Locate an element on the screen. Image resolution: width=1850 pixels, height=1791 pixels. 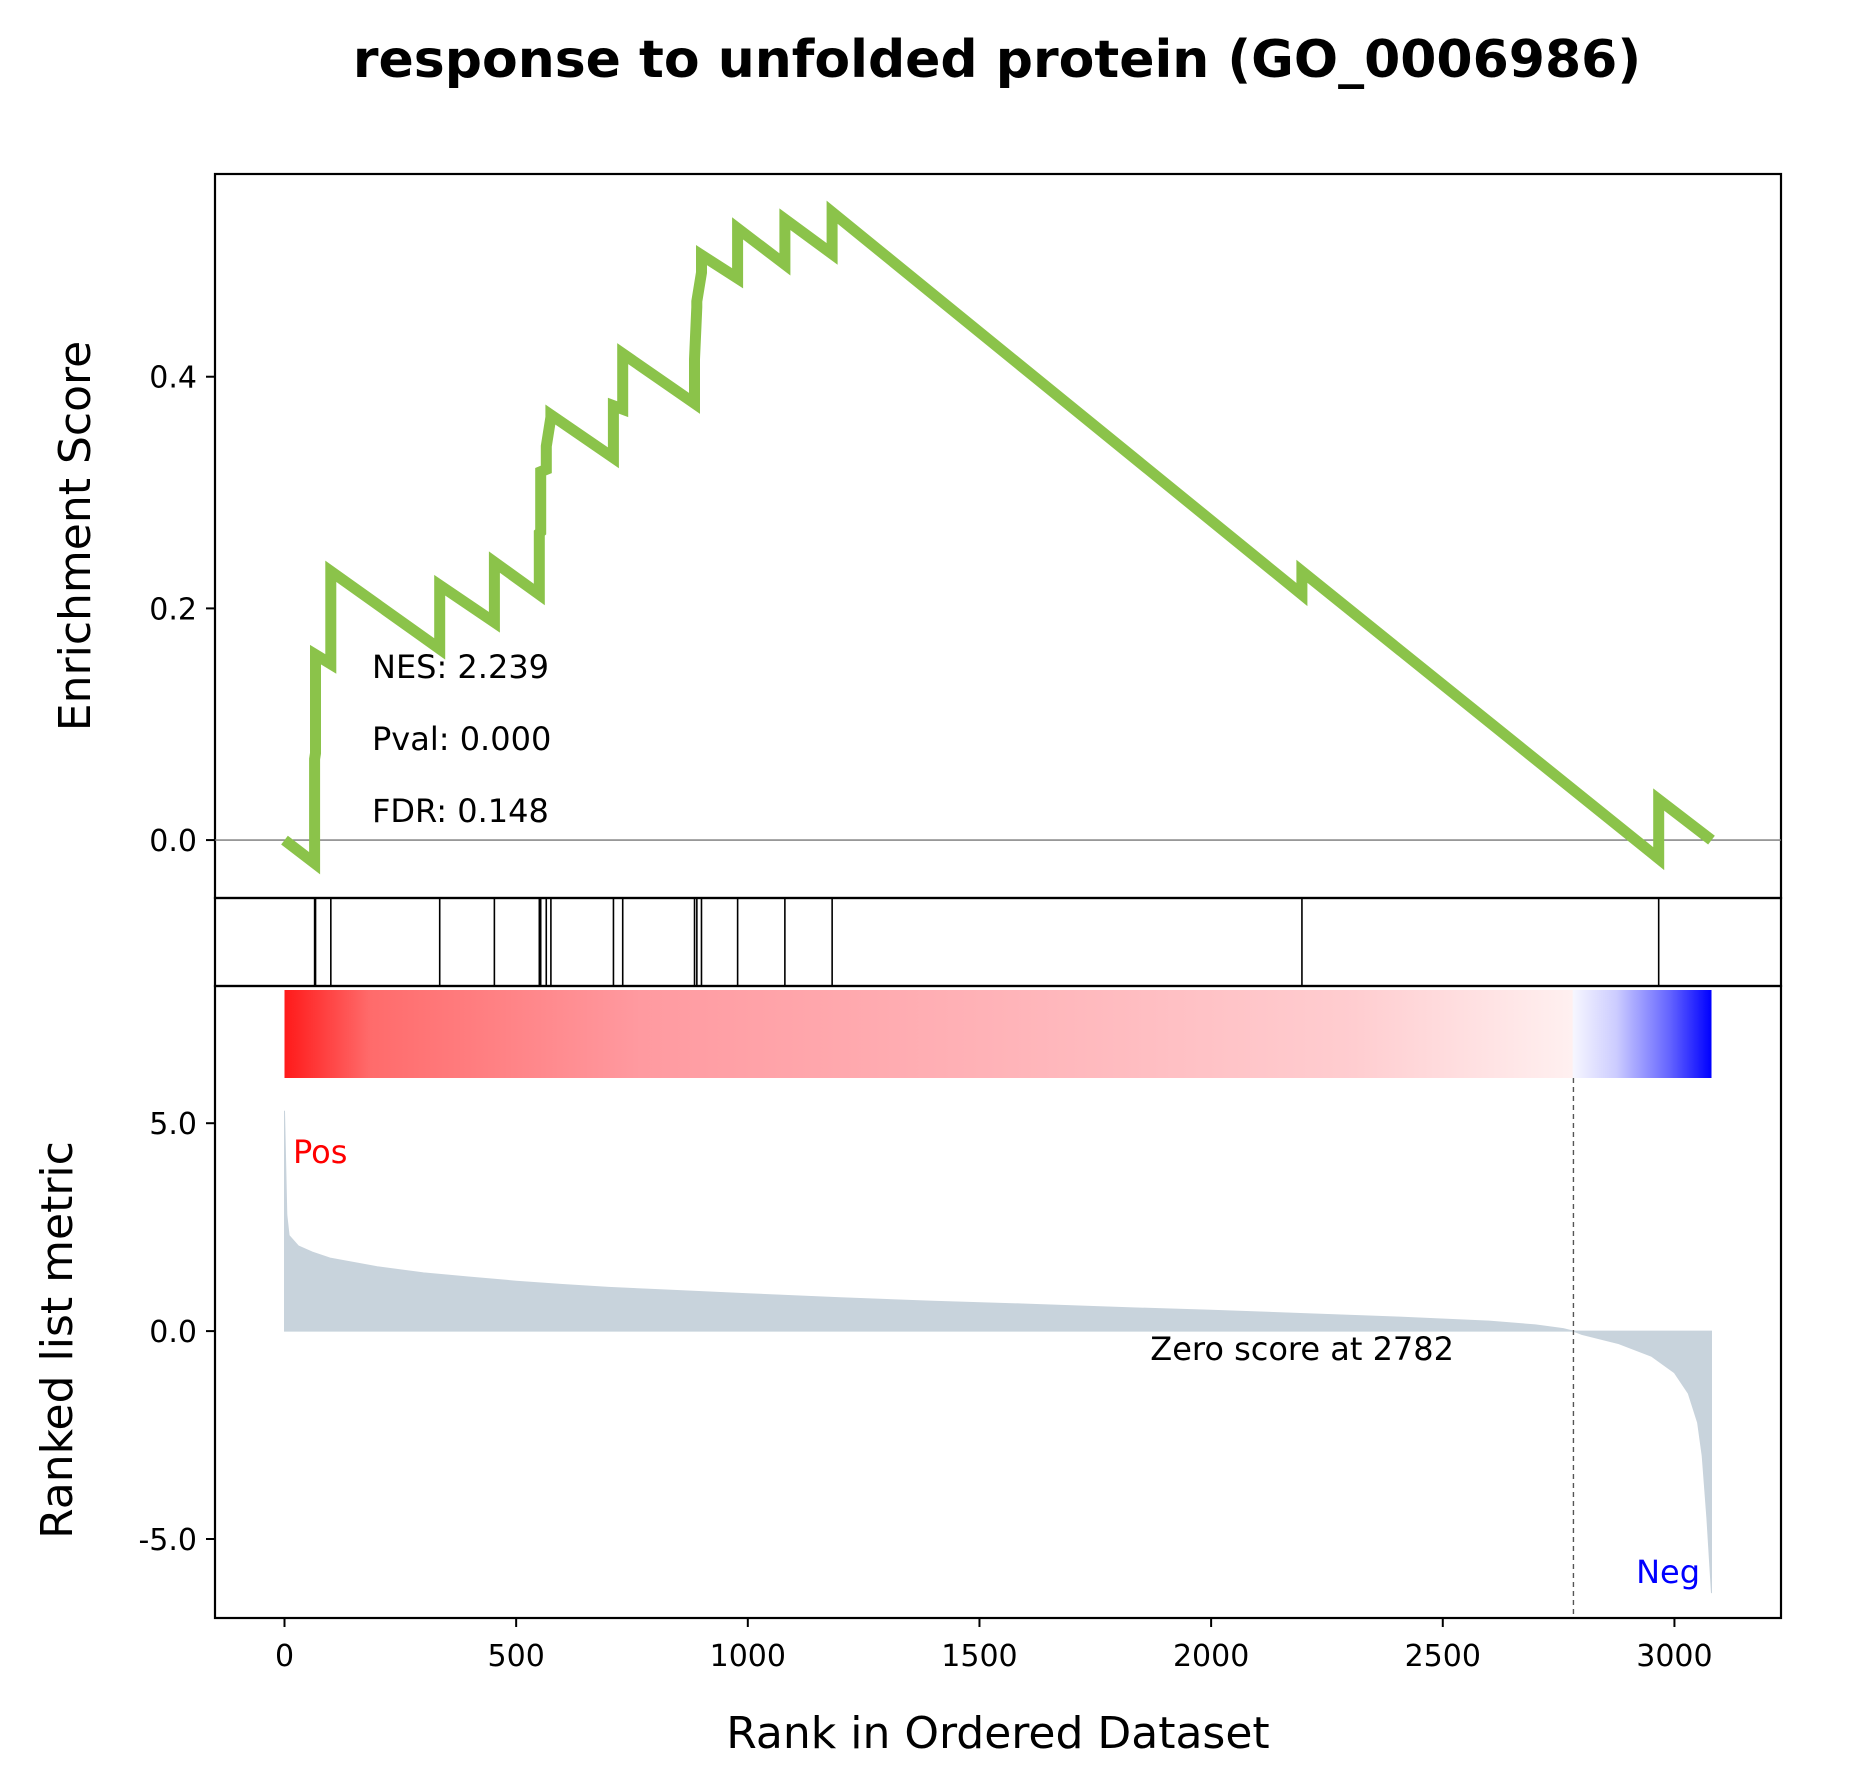
x-tick-label: 3000 is located at coordinates (1674, 1656).